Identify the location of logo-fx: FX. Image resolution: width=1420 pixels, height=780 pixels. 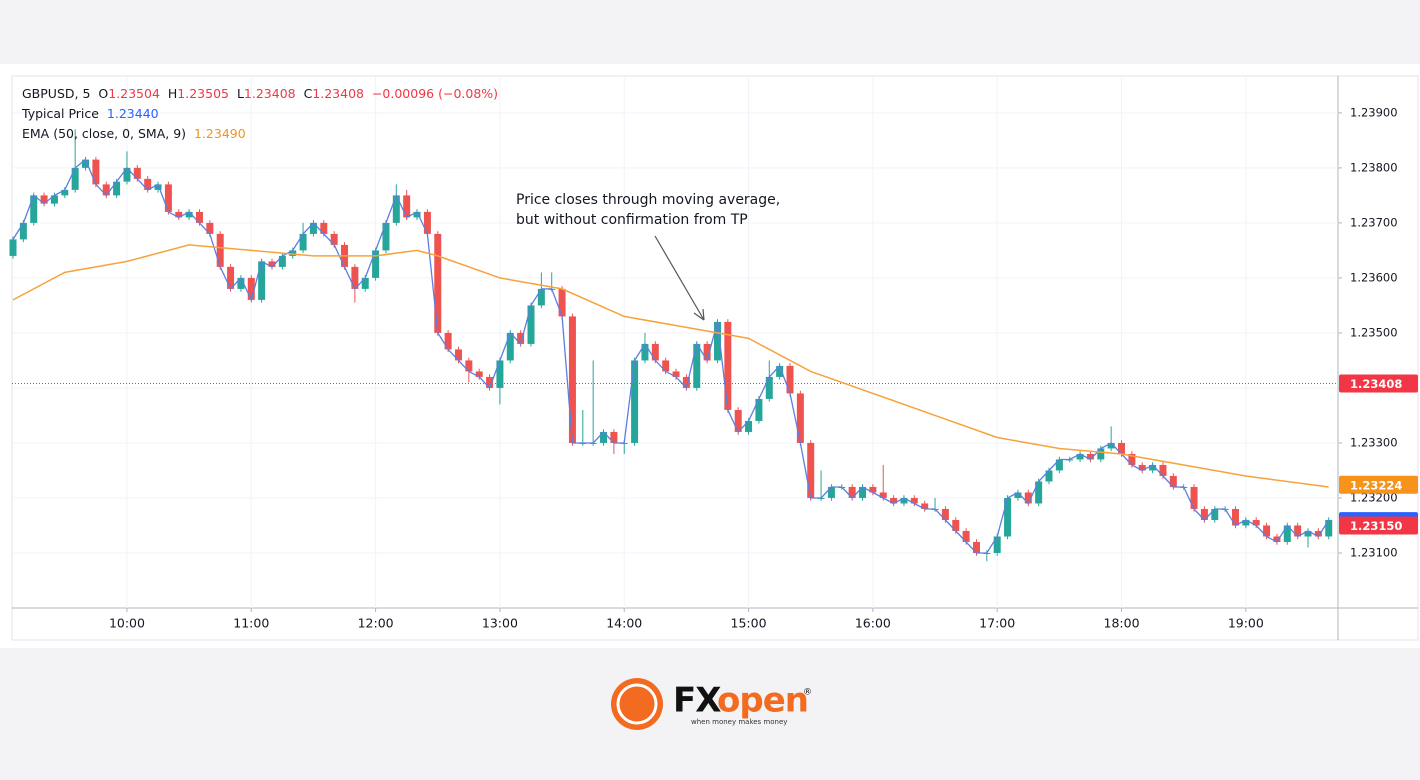
(697, 701).